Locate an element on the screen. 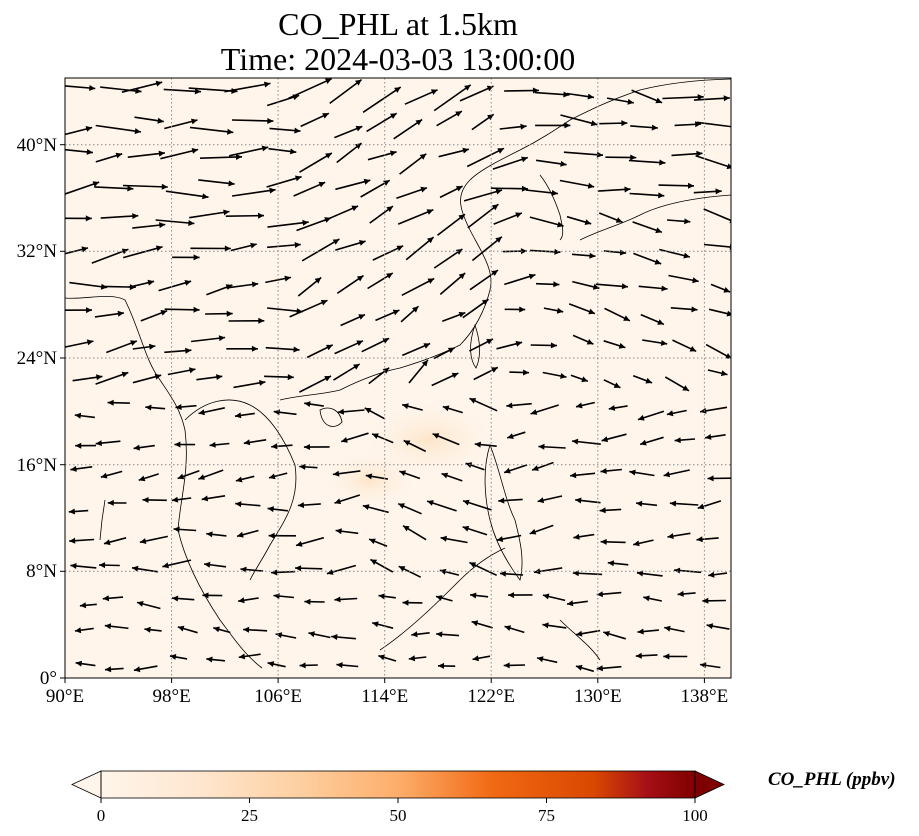 Image resolution: width=919 pixels, height=836 pixels. x-tick-label: 122°E is located at coordinates (491, 696).